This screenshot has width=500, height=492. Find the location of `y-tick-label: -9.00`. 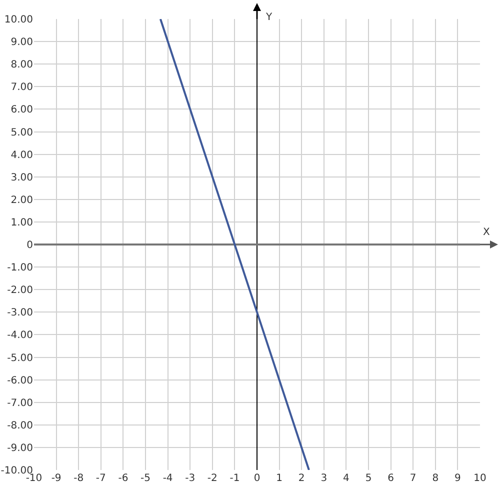

y-tick-label: -9.00 is located at coordinates (20, 448).